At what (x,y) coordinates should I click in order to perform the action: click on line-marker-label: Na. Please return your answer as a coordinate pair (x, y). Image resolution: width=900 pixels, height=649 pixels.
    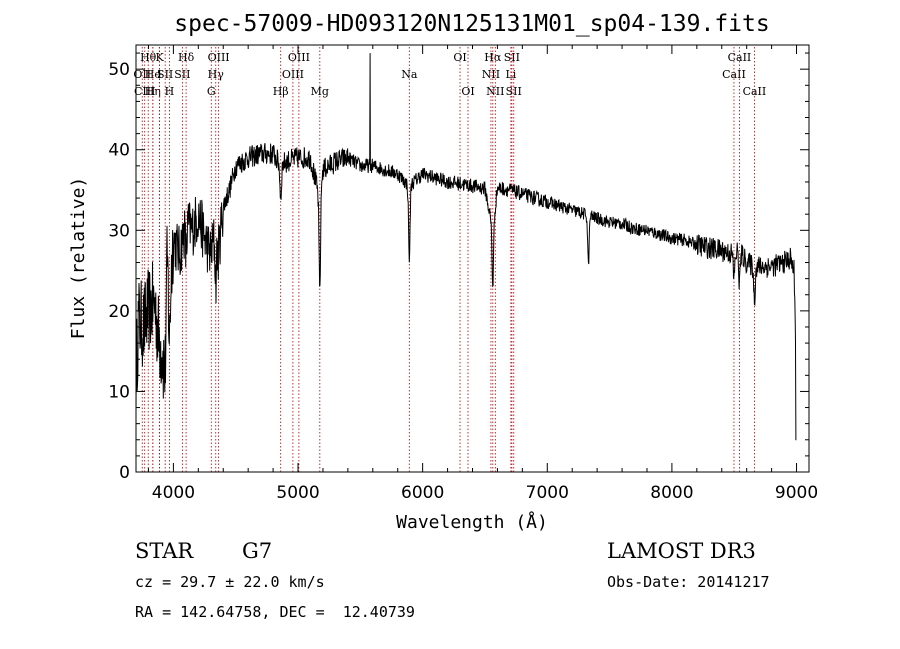
    Looking at the image, I should click on (409, 74).